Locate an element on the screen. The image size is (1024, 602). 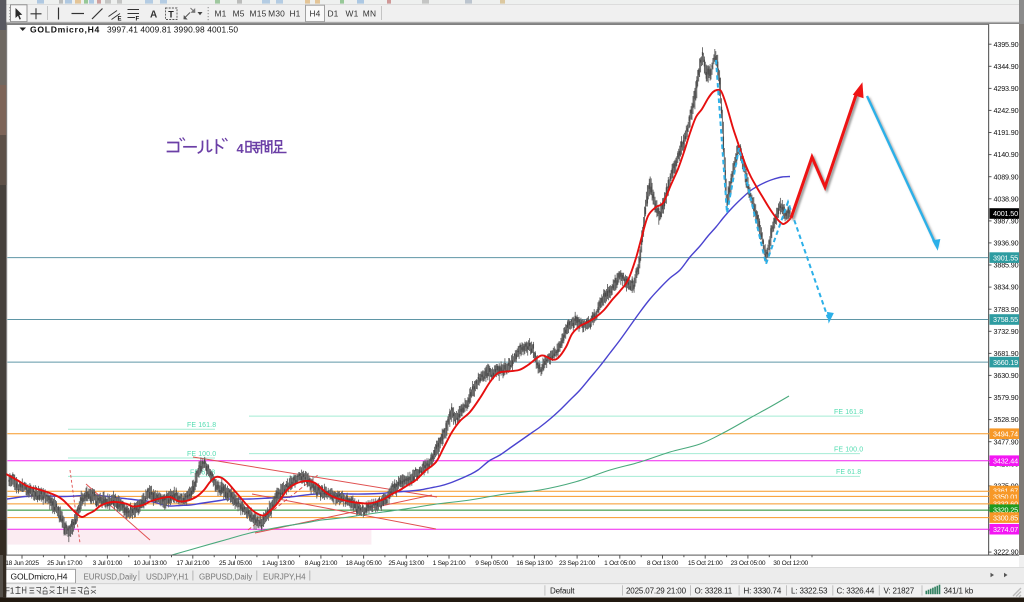
svg-text: C: 3326.44 is located at coordinates (856, 591).